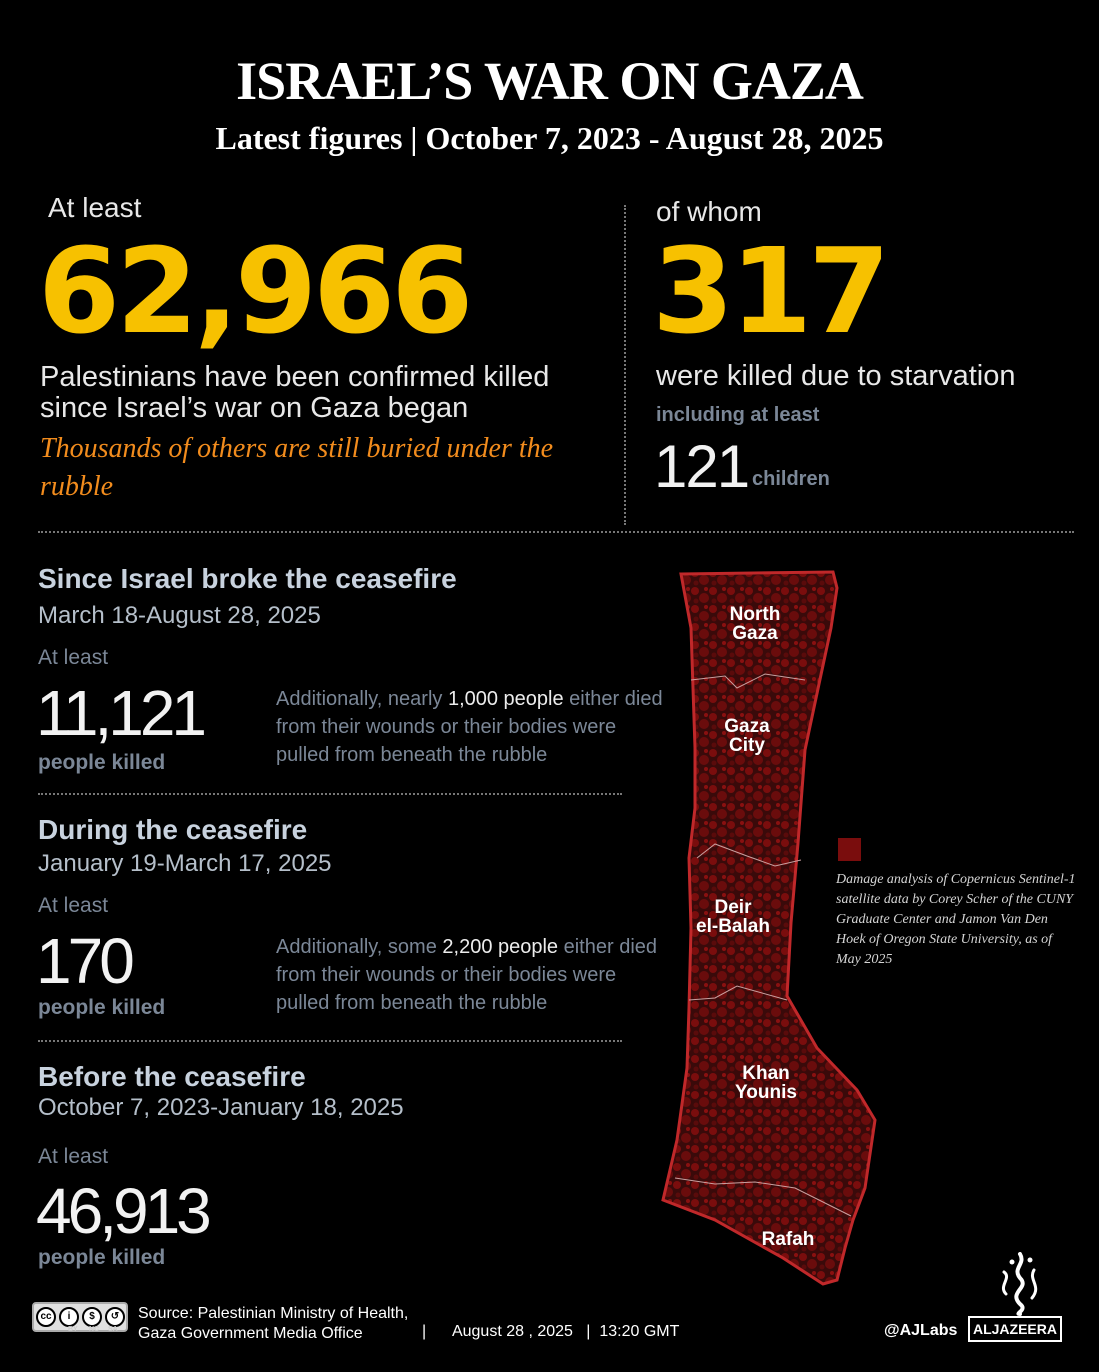 The height and width of the screenshot is (1372, 1099). What do you see at coordinates (247, 578) in the screenshot?
I see `section-title: Since Israel broke the ceasefire` at bounding box center [247, 578].